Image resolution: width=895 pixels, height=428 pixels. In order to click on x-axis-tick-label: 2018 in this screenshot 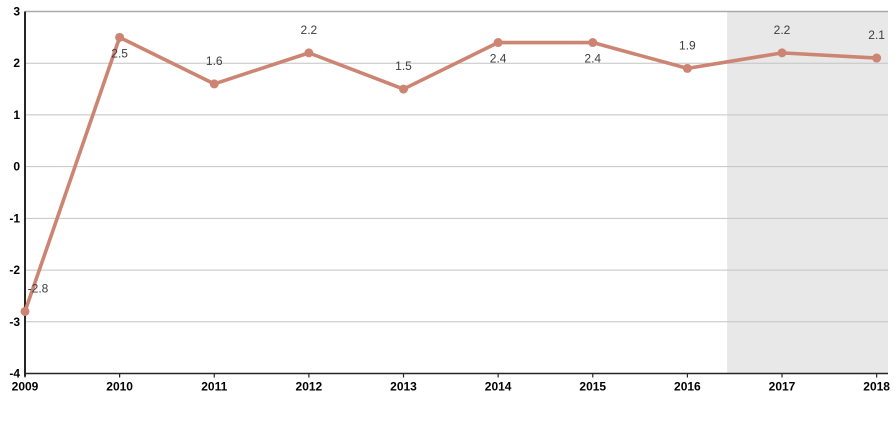, I will do `click(876, 387)`.